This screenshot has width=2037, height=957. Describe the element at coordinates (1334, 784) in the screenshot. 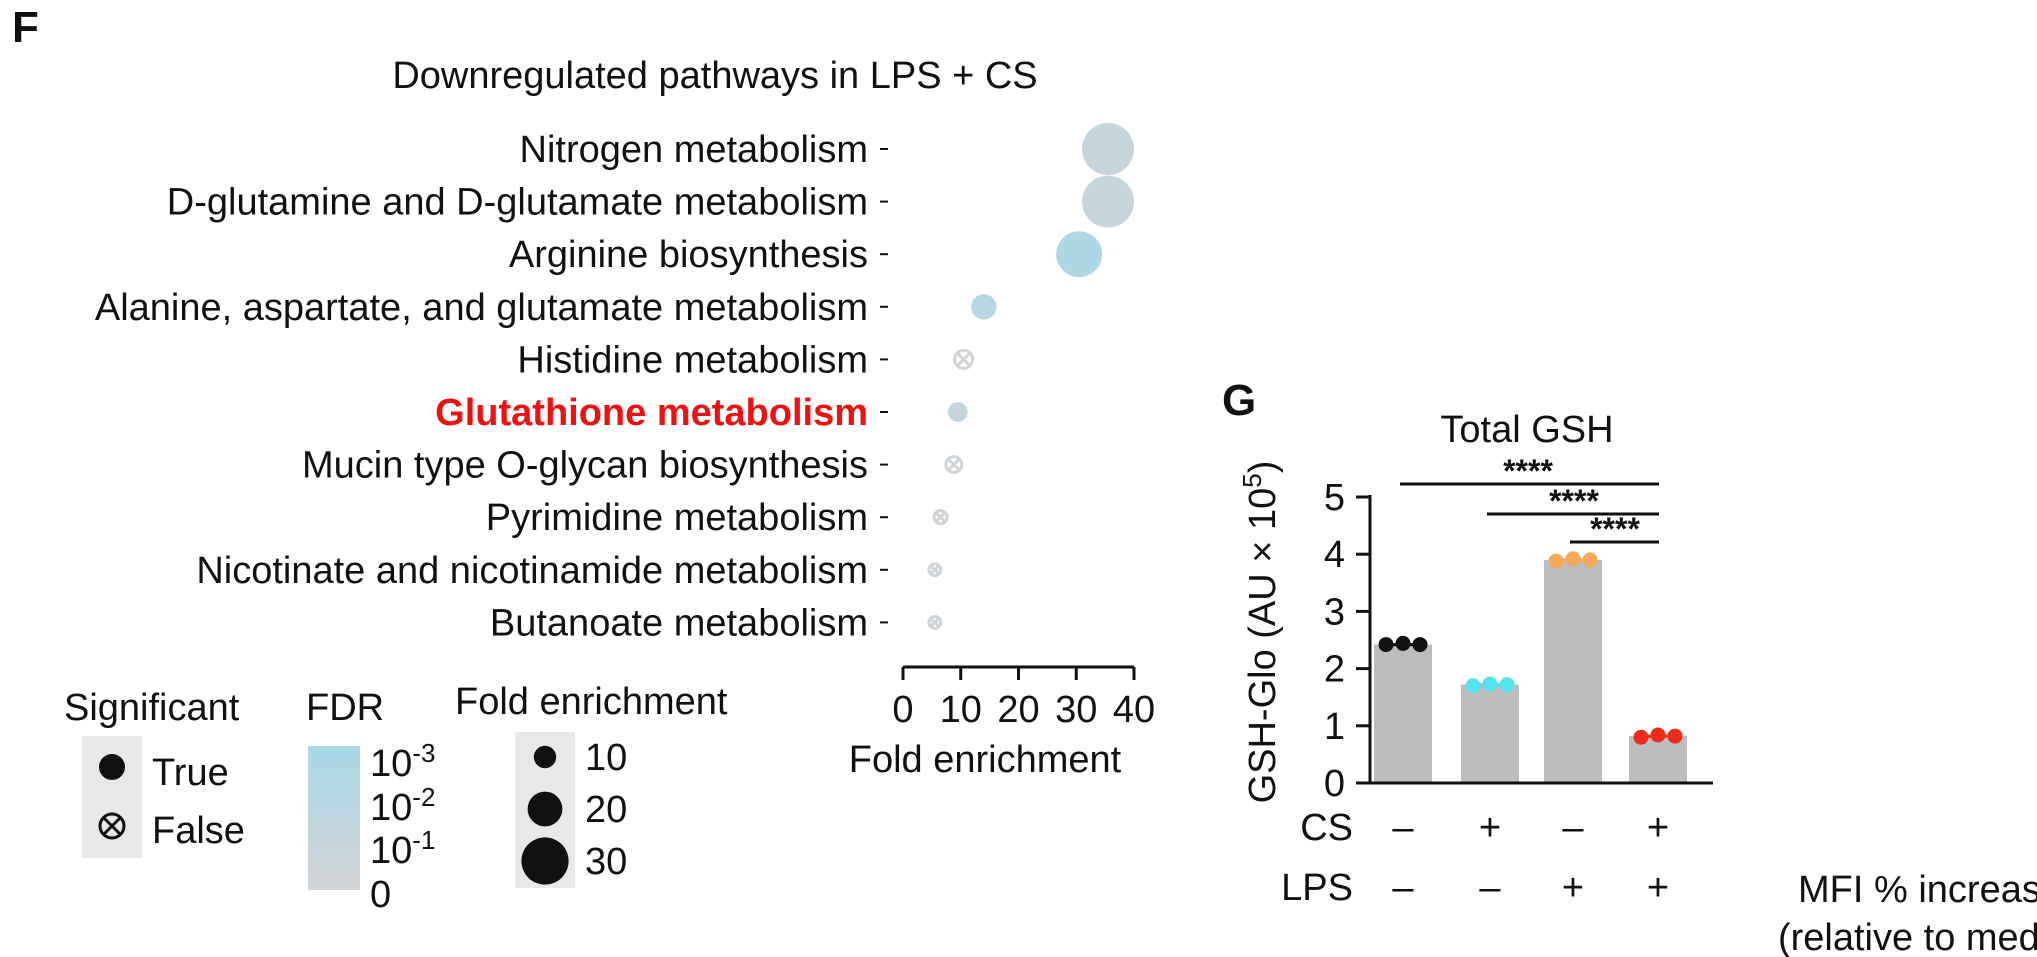

I see `y-tick-label: 0` at that location.